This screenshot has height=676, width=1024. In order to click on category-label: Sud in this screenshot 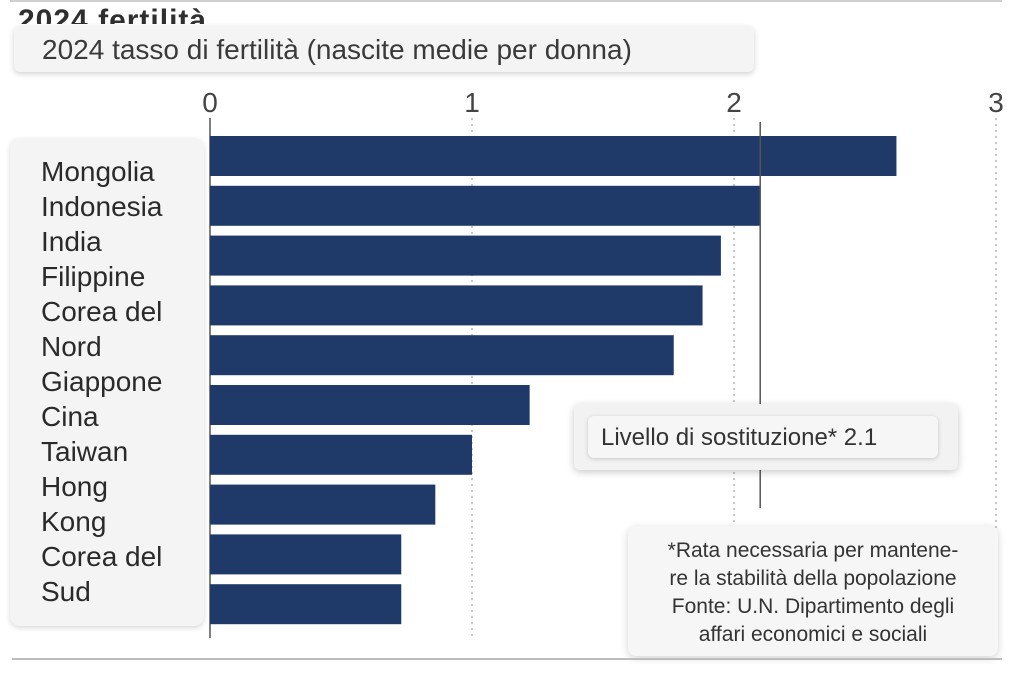, I will do `click(66, 591)`.